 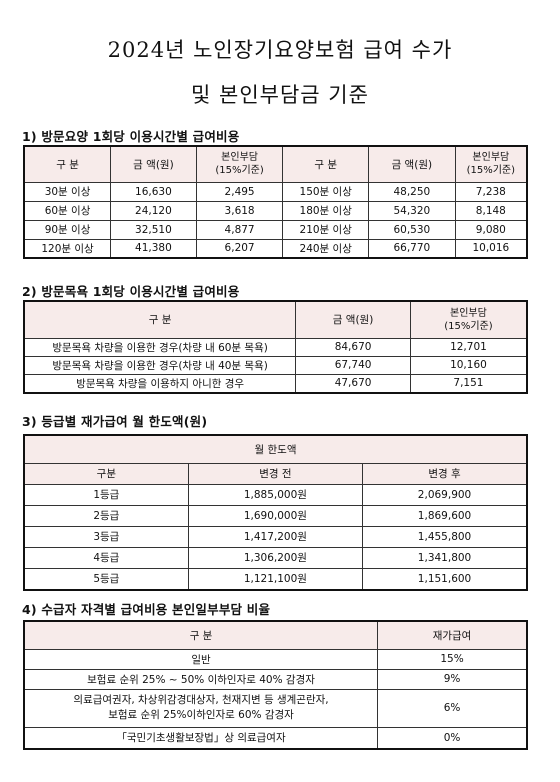 What do you see at coordinates (491, 248) in the screenshot?
I see `table-cell: 10,016` at bounding box center [491, 248].